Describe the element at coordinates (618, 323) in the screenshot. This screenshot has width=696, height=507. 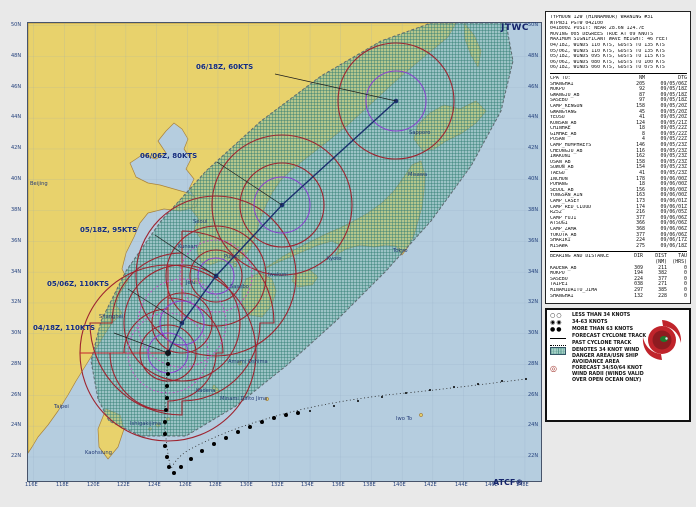
I see `legend-row: ◉◉ 34-63 KNOTS` at that location.